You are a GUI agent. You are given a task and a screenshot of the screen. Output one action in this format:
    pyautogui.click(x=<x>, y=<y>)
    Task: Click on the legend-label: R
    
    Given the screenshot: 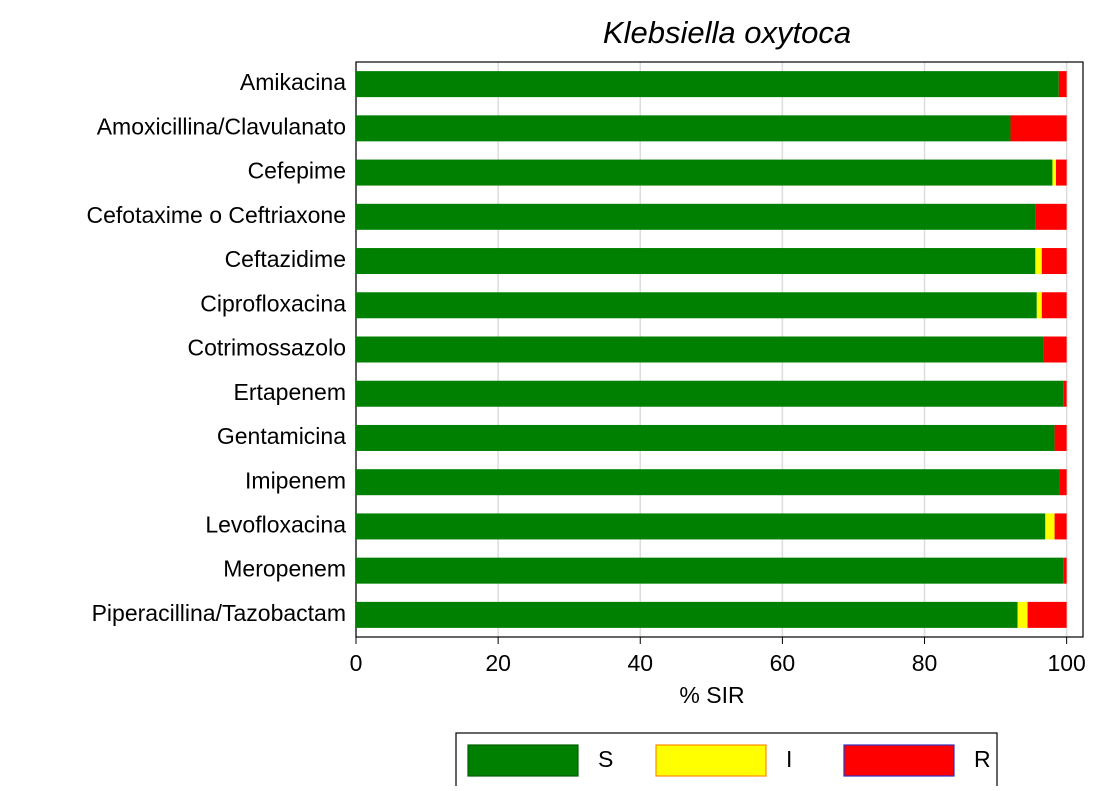 What is the action you would take?
    pyautogui.click(x=982, y=759)
    